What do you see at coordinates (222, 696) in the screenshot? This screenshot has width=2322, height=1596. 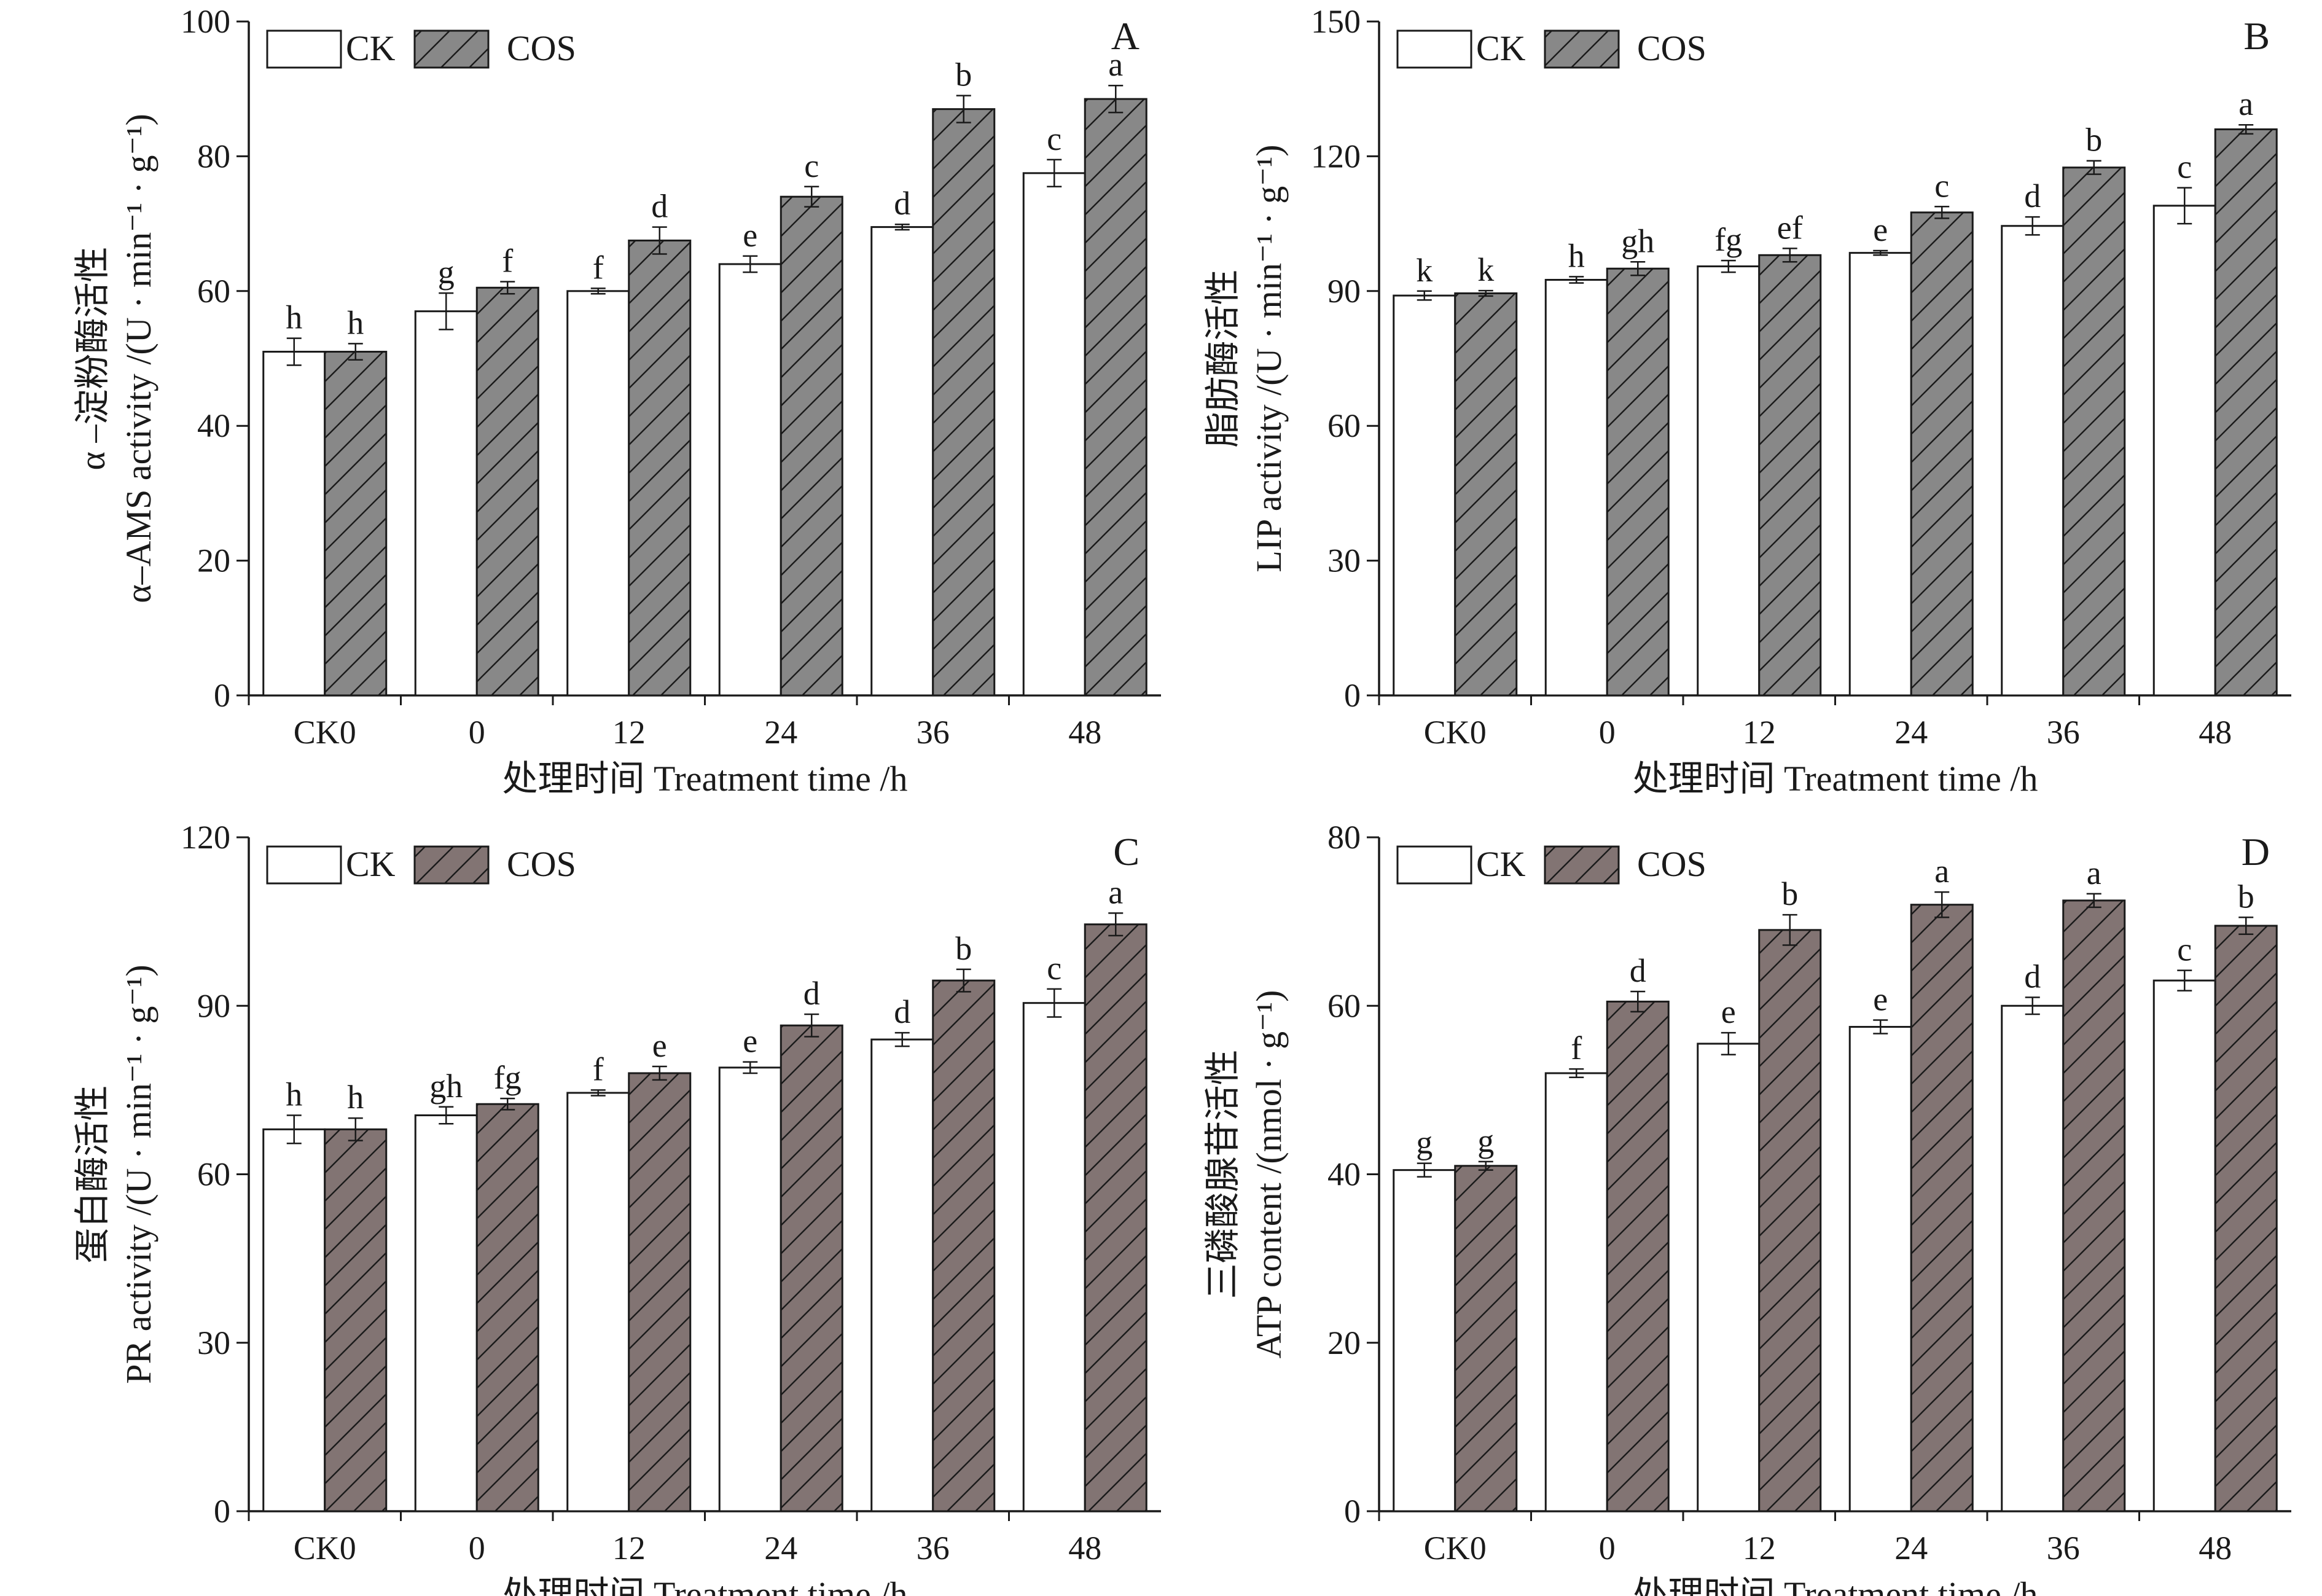 I see `y-tick-label: 0` at bounding box center [222, 696].